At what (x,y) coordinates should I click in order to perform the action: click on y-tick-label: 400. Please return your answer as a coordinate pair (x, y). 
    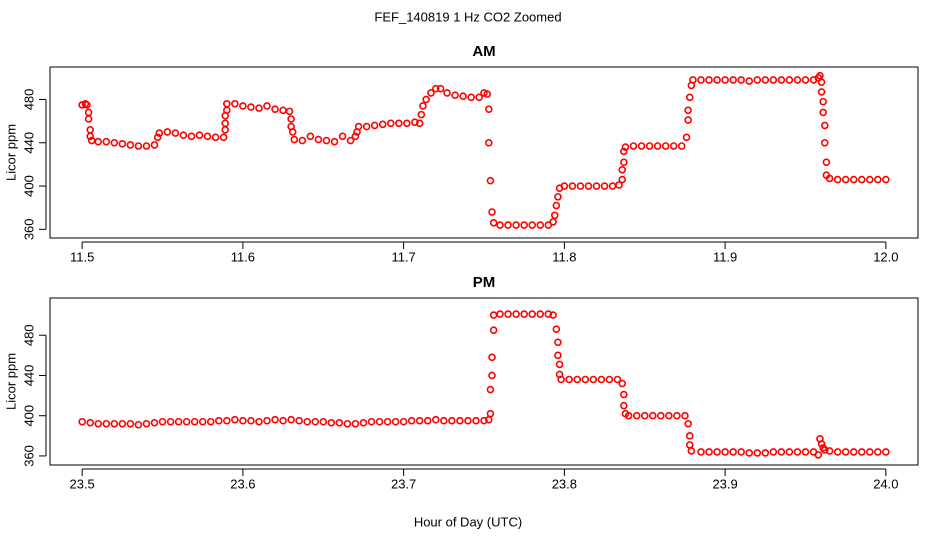
    Looking at the image, I should click on (28, 416).